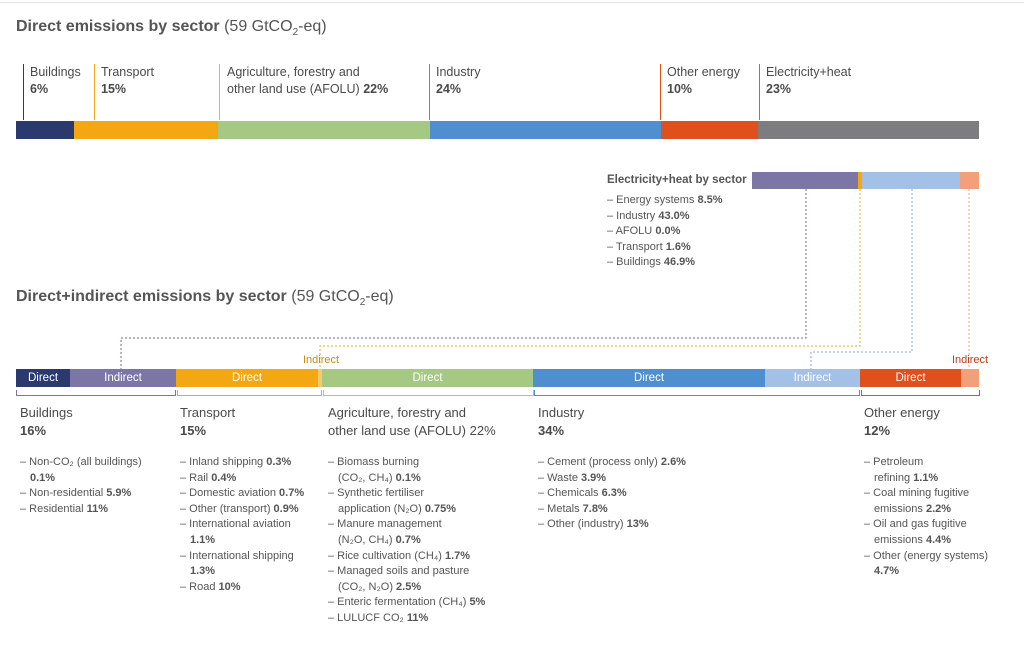 Image resolution: width=1024 pixels, height=650 pixels. Describe the element at coordinates (128, 80) in the screenshot. I see `top-label-transport: Transport 15%` at that location.